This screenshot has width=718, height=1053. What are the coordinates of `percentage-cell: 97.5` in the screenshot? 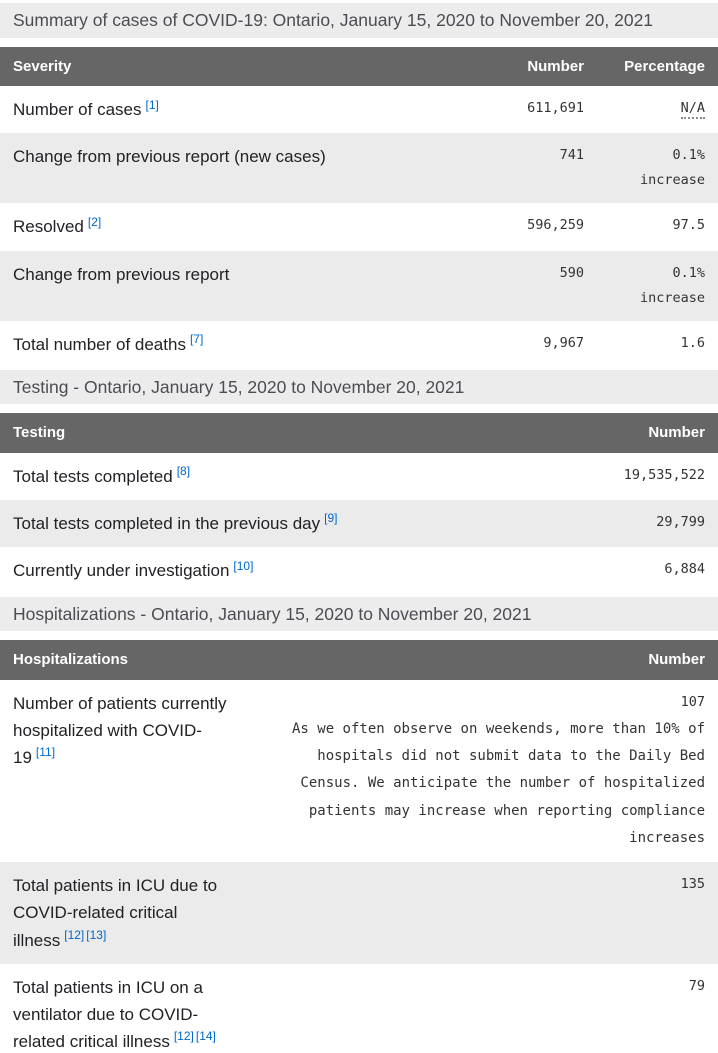 It's located at (688, 225).